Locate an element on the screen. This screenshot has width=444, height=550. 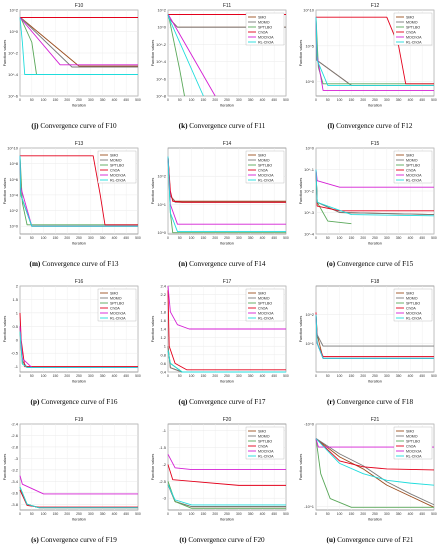
panel-letter: (t) is located at coordinates (183, 540).